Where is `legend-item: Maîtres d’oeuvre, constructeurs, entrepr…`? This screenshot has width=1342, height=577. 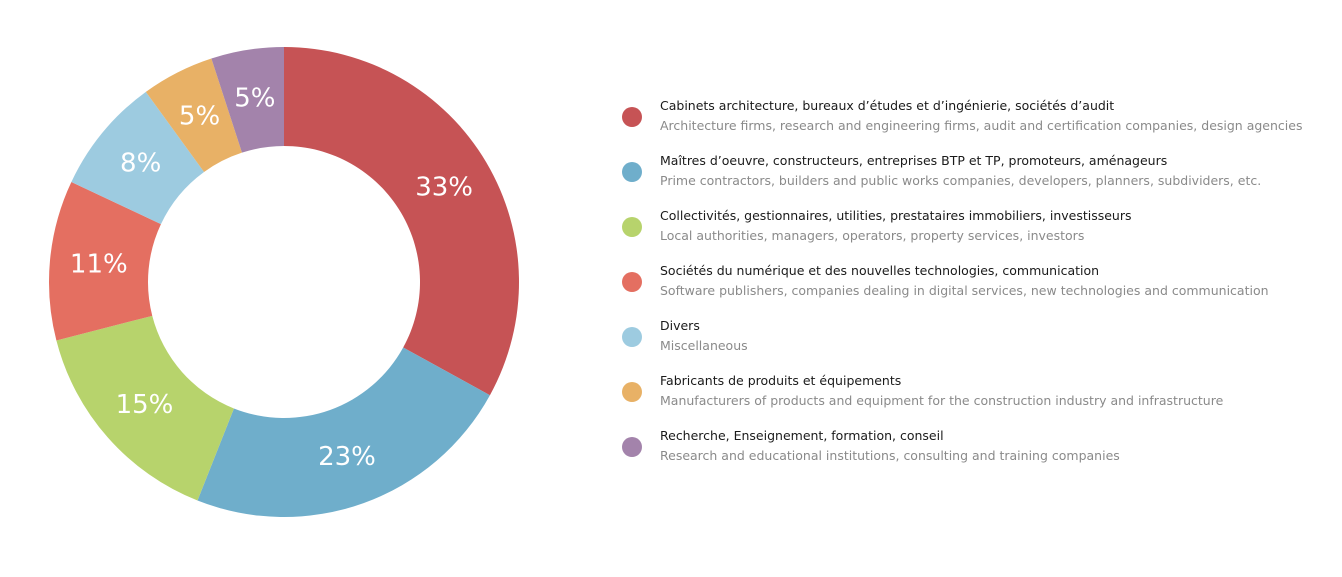 legend-item: Maîtres d’oeuvre, constructeurs, entrepr… is located at coordinates (979, 180).